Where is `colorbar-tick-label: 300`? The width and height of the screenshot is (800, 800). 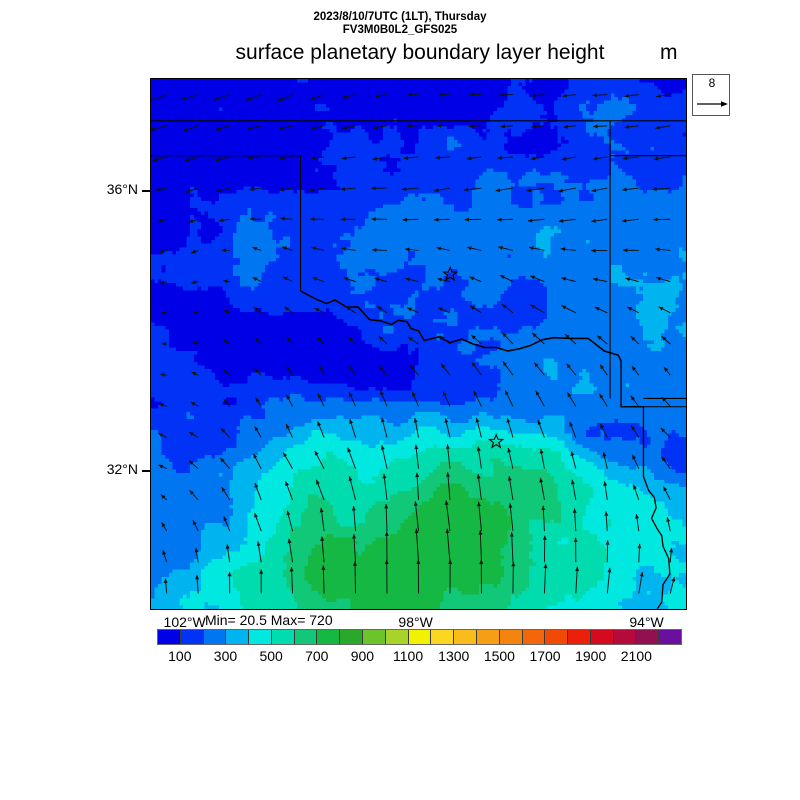 colorbar-tick-label: 300 is located at coordinates (225, 656).